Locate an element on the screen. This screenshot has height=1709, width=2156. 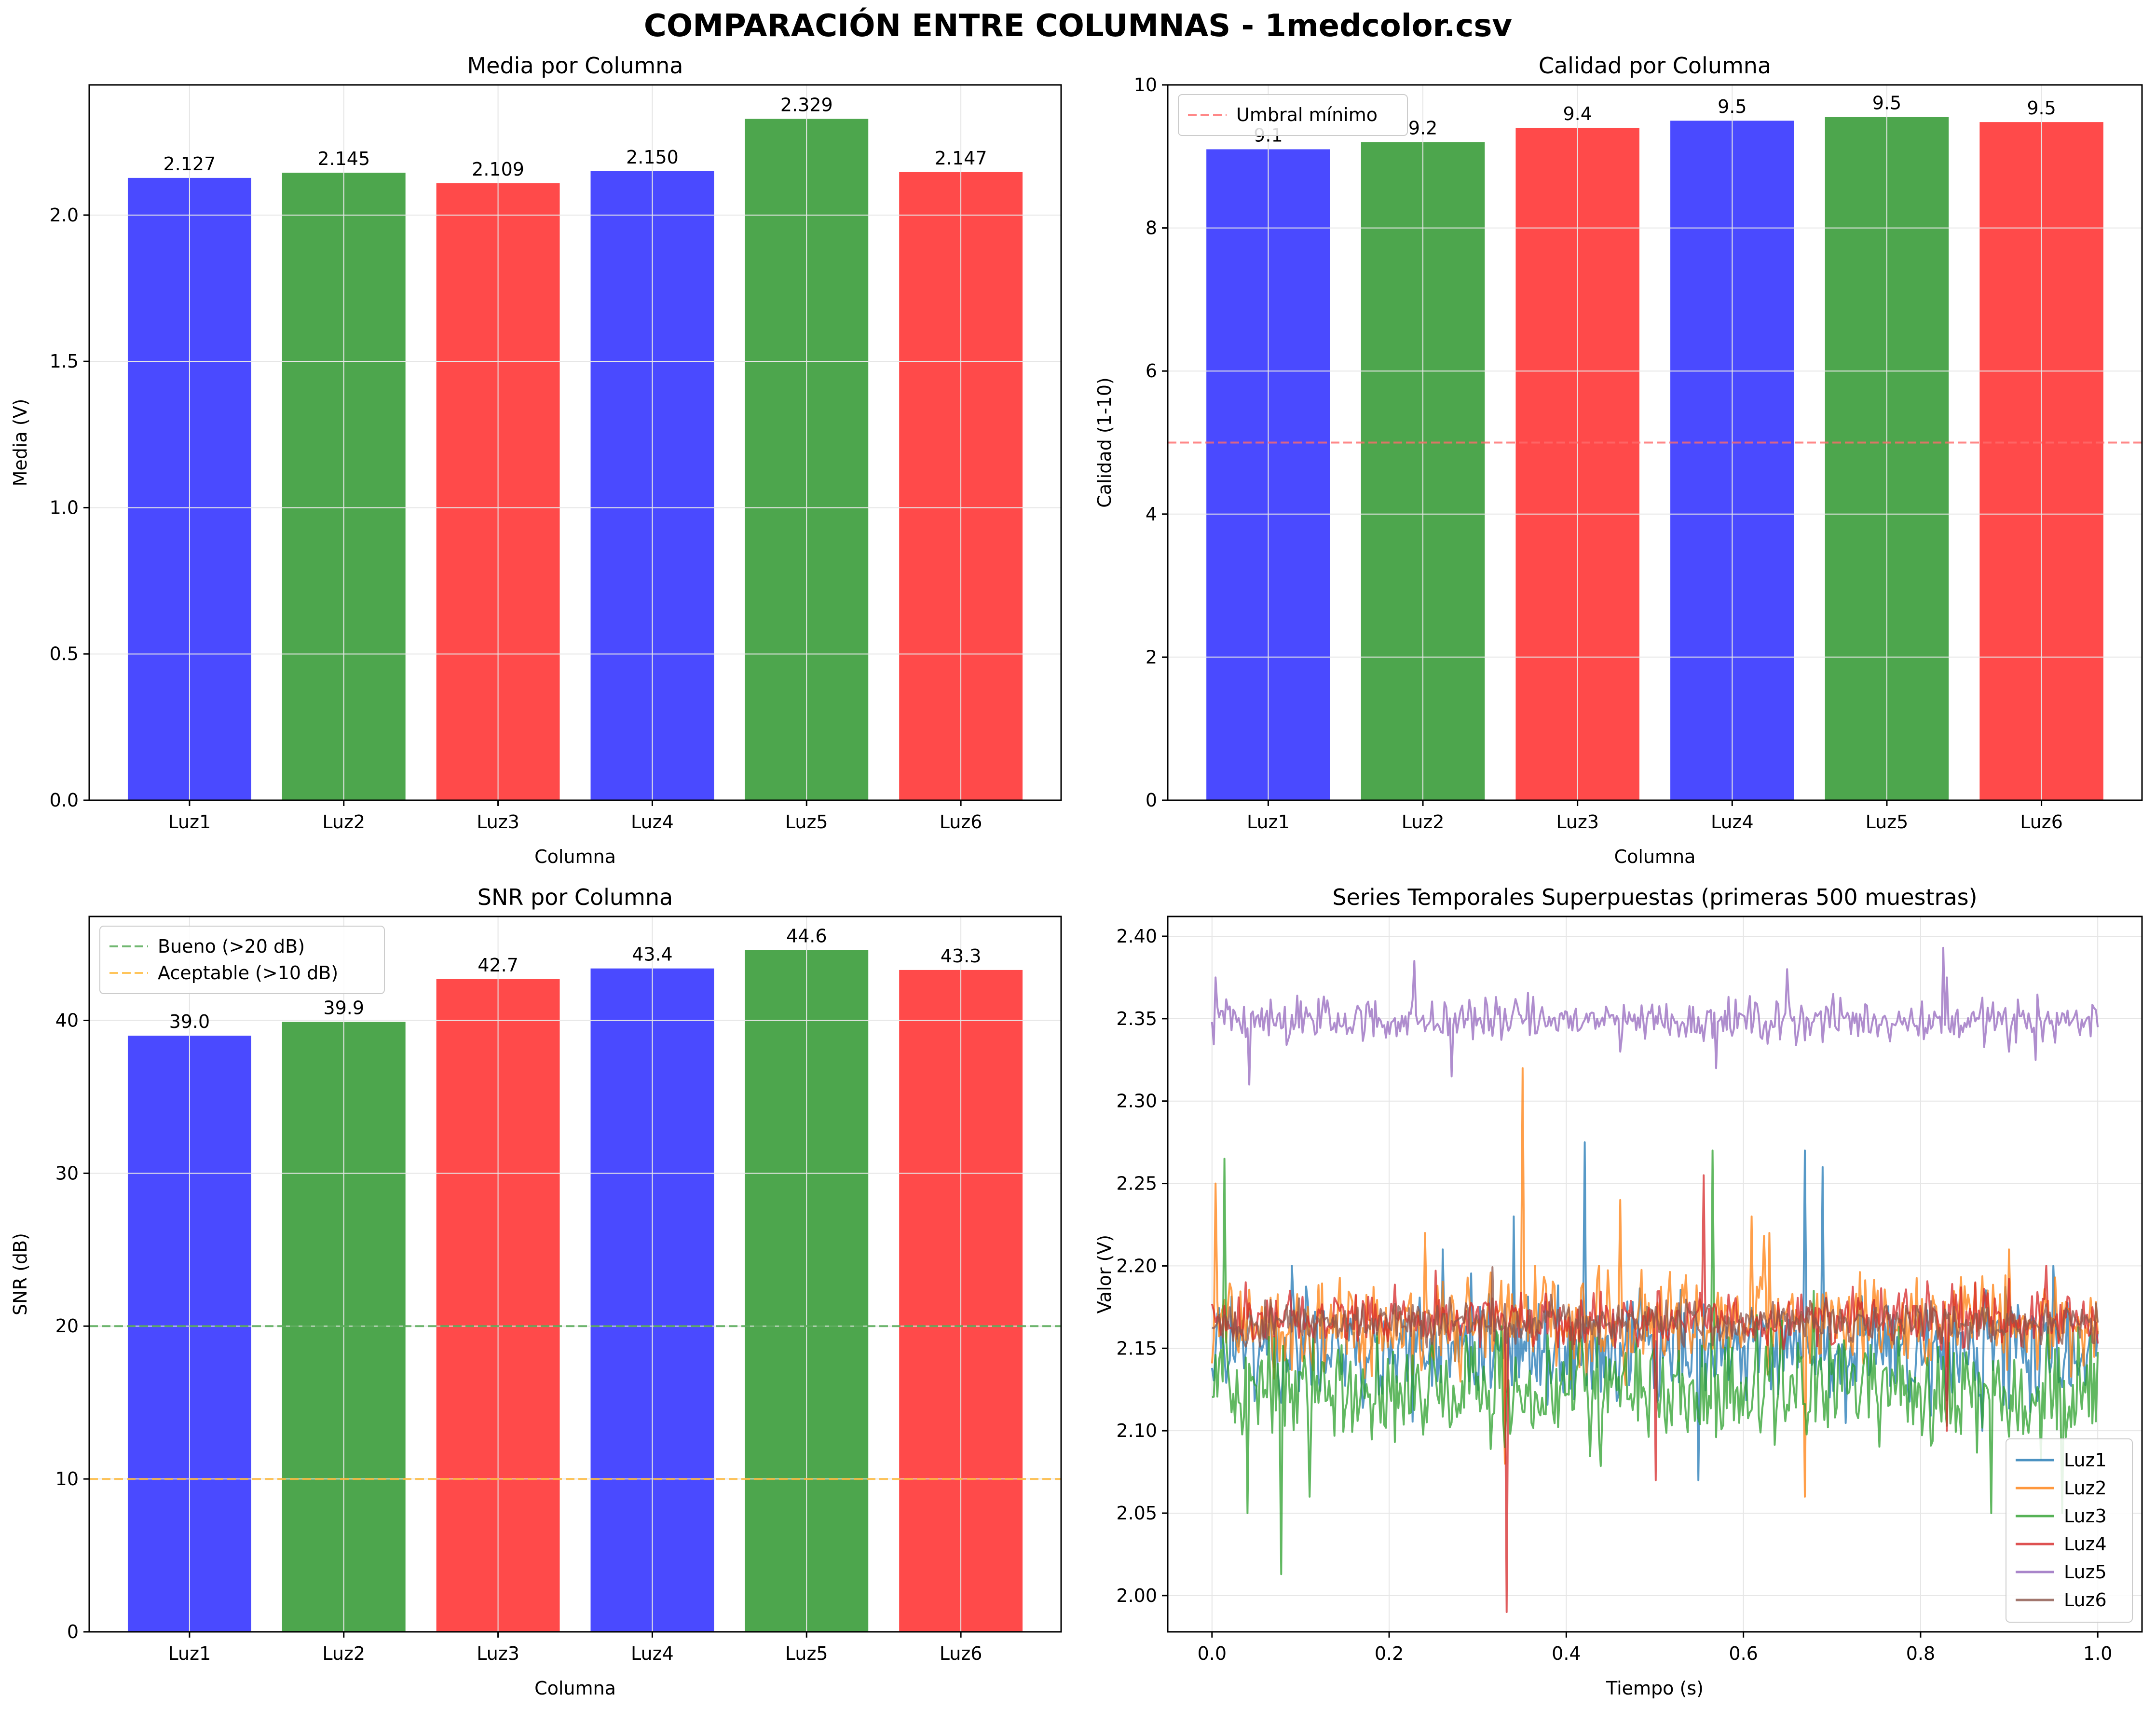
legend: Luz1 Luz2 Luz3 Luz4 Luz5 Luz6 is located at coordinates (2069, 1530).